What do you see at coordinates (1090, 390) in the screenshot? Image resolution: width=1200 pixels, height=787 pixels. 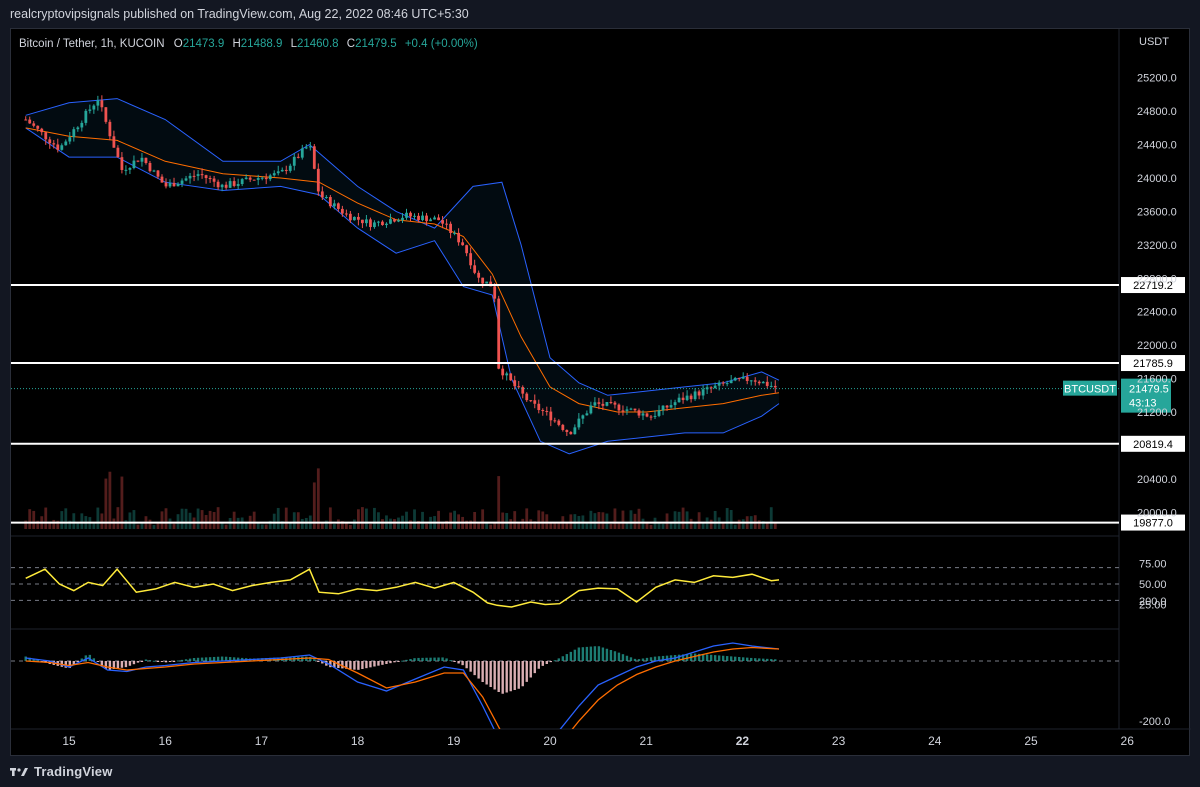 I see `symbol-tag-label: BTCUSDT` at bounding box center [1090, 390].